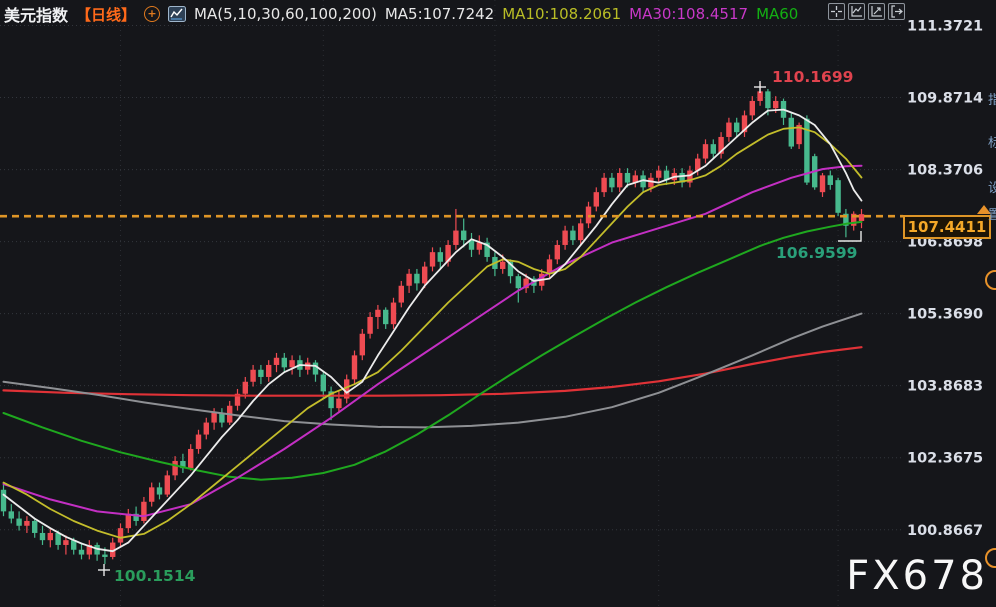 The width and height of the screenshot is (996, 607). I want to click on y-axis-label: 100.8667, so click(945, 531).